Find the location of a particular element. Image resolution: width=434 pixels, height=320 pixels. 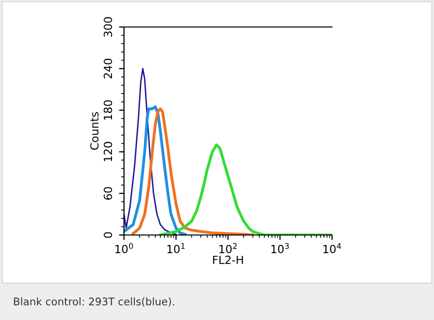

y-axis-title: Counts is located at coordinates (94, 131).